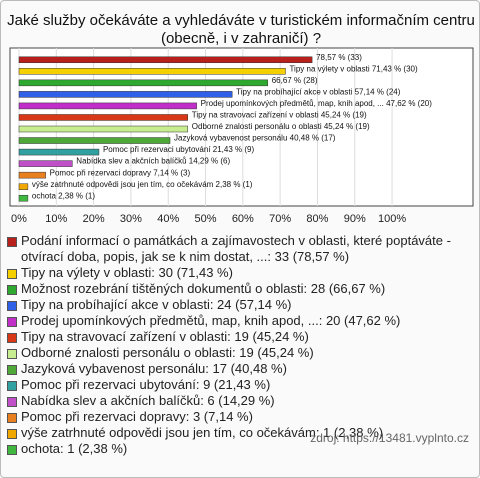 The image size is (480, 478). What do you see at coordinates (137, 416) in the screenshot?
I see `legend-label: Pomoc při rezervaci dopravy: 3 (7,14 %)` at bounding box center [137, 416].